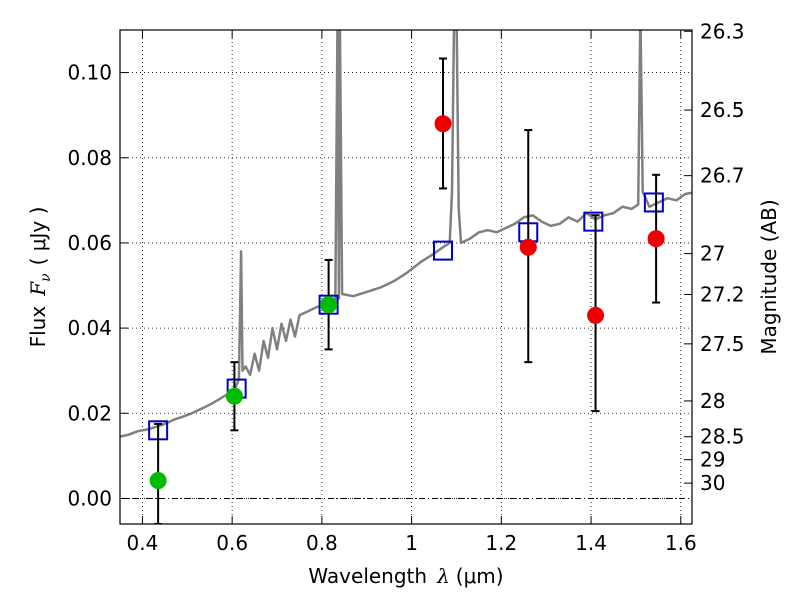  Describe the element at coordinates (89, 243) in the screenshot. I see `y-tick-label: 0.06` at that location.